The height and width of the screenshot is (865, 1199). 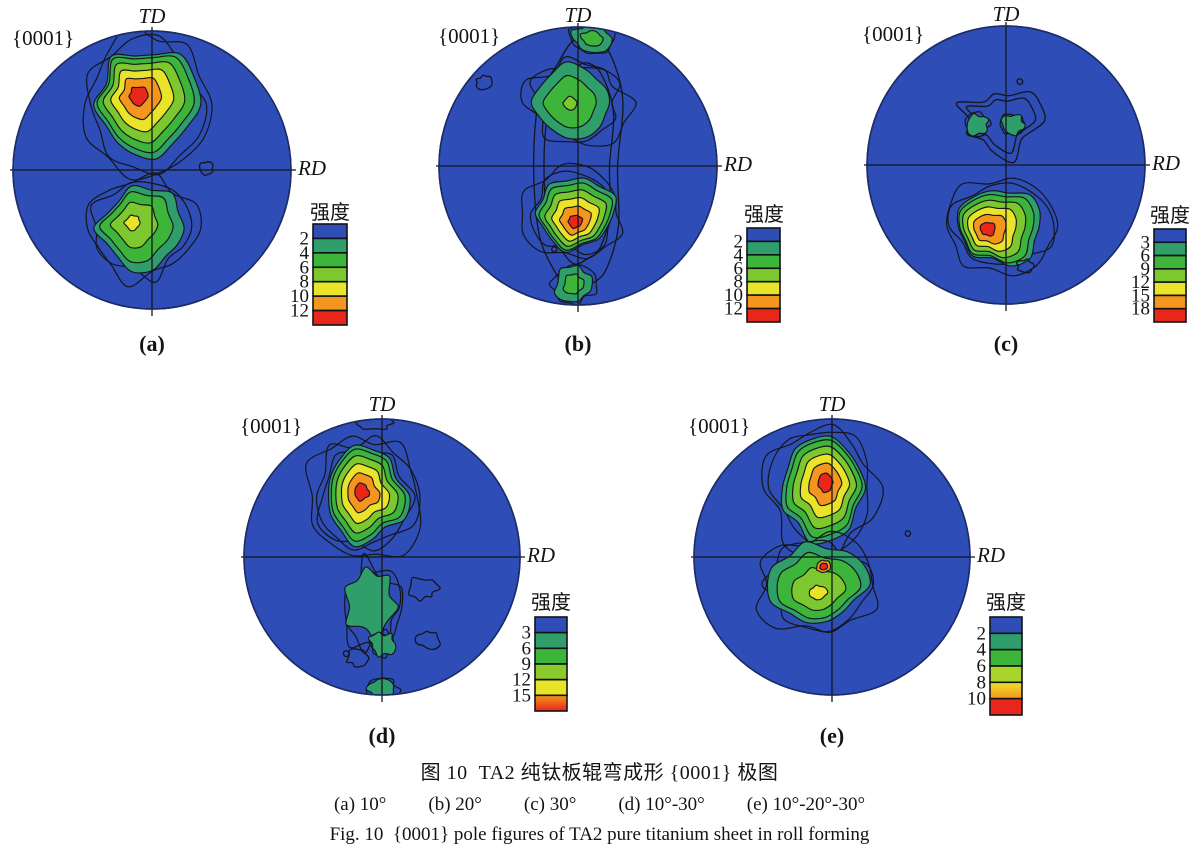 I want to click on pole-figure-panel-b: {0001} TD RD (b) 强度 2 4 6 8 10 12, so click(x=600, y=186).